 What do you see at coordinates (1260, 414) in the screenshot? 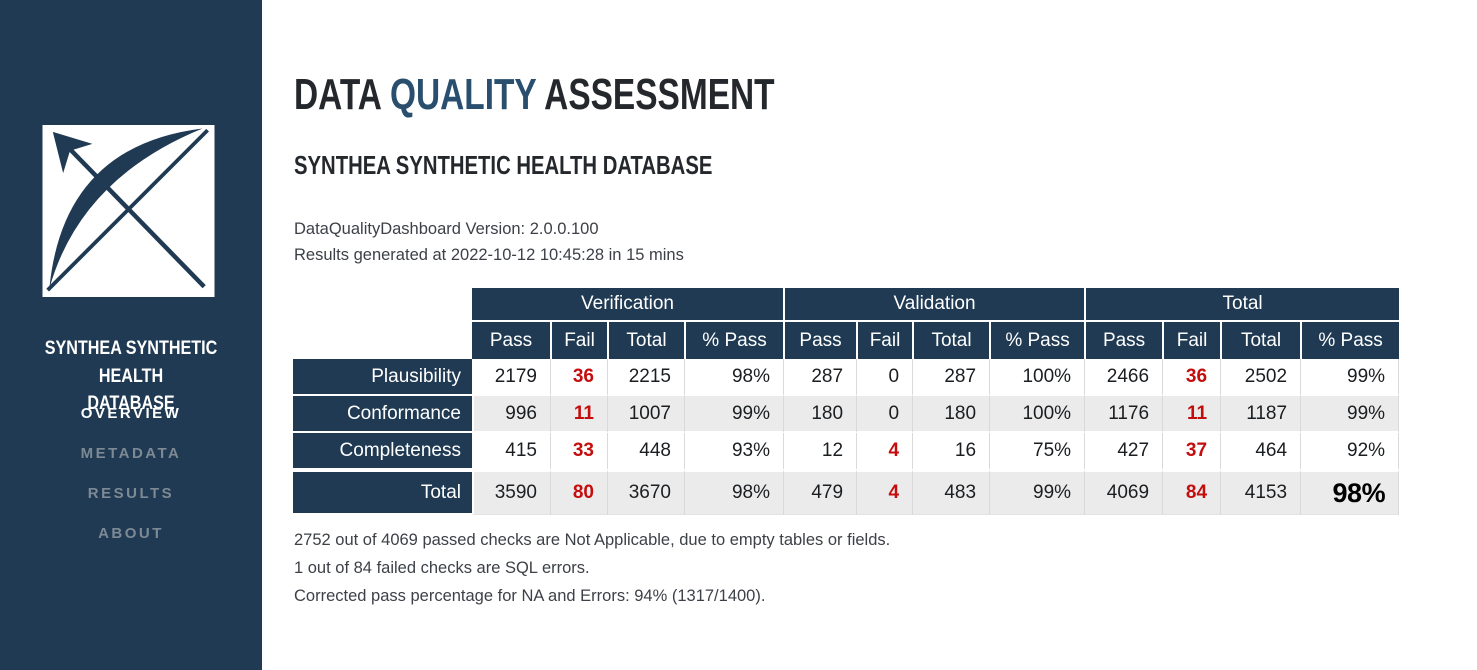
I see `cell: 1187` at bounding box center [1260, 414].